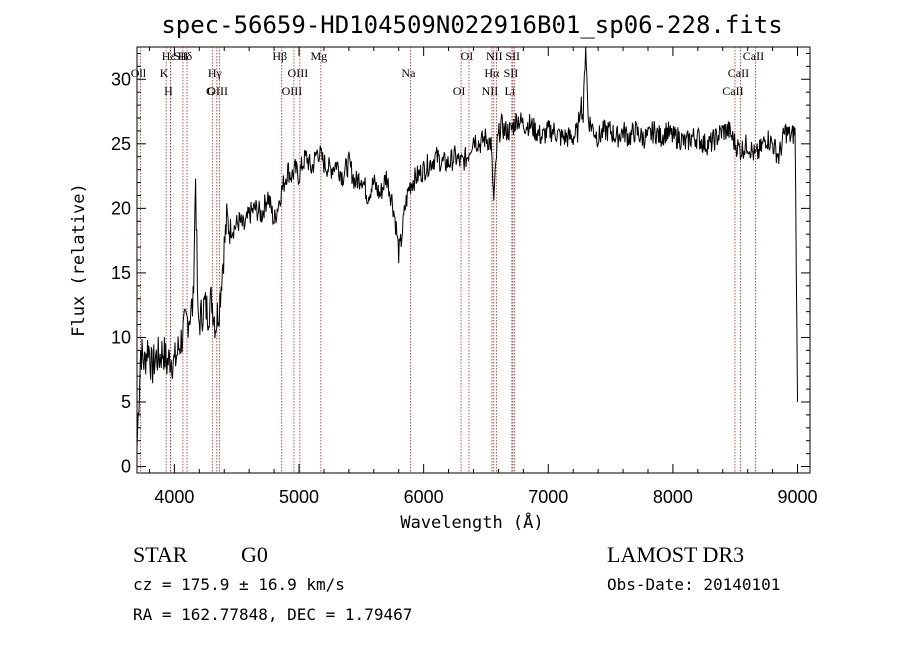 The height and width of the screenshot is (649, 900). Describe the element at coordinates (693, 584) in the screenshot. I see `obs-date: Obs-Date: 20140101` at that location.